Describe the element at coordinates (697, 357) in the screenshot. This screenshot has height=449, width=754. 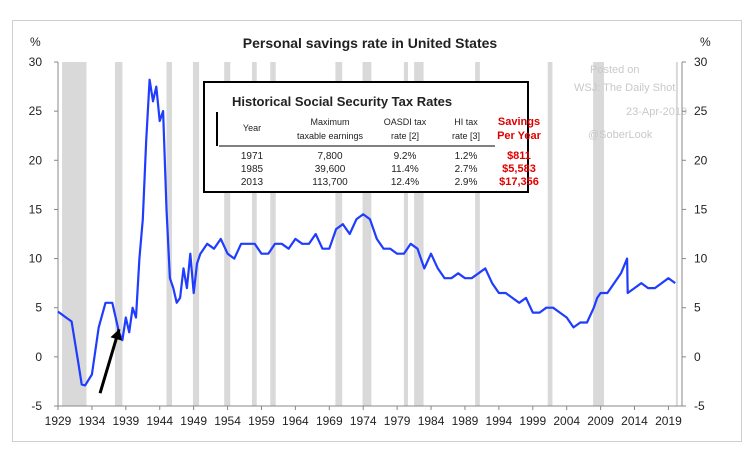
I see `y-tick-label-right: 0` at that location.